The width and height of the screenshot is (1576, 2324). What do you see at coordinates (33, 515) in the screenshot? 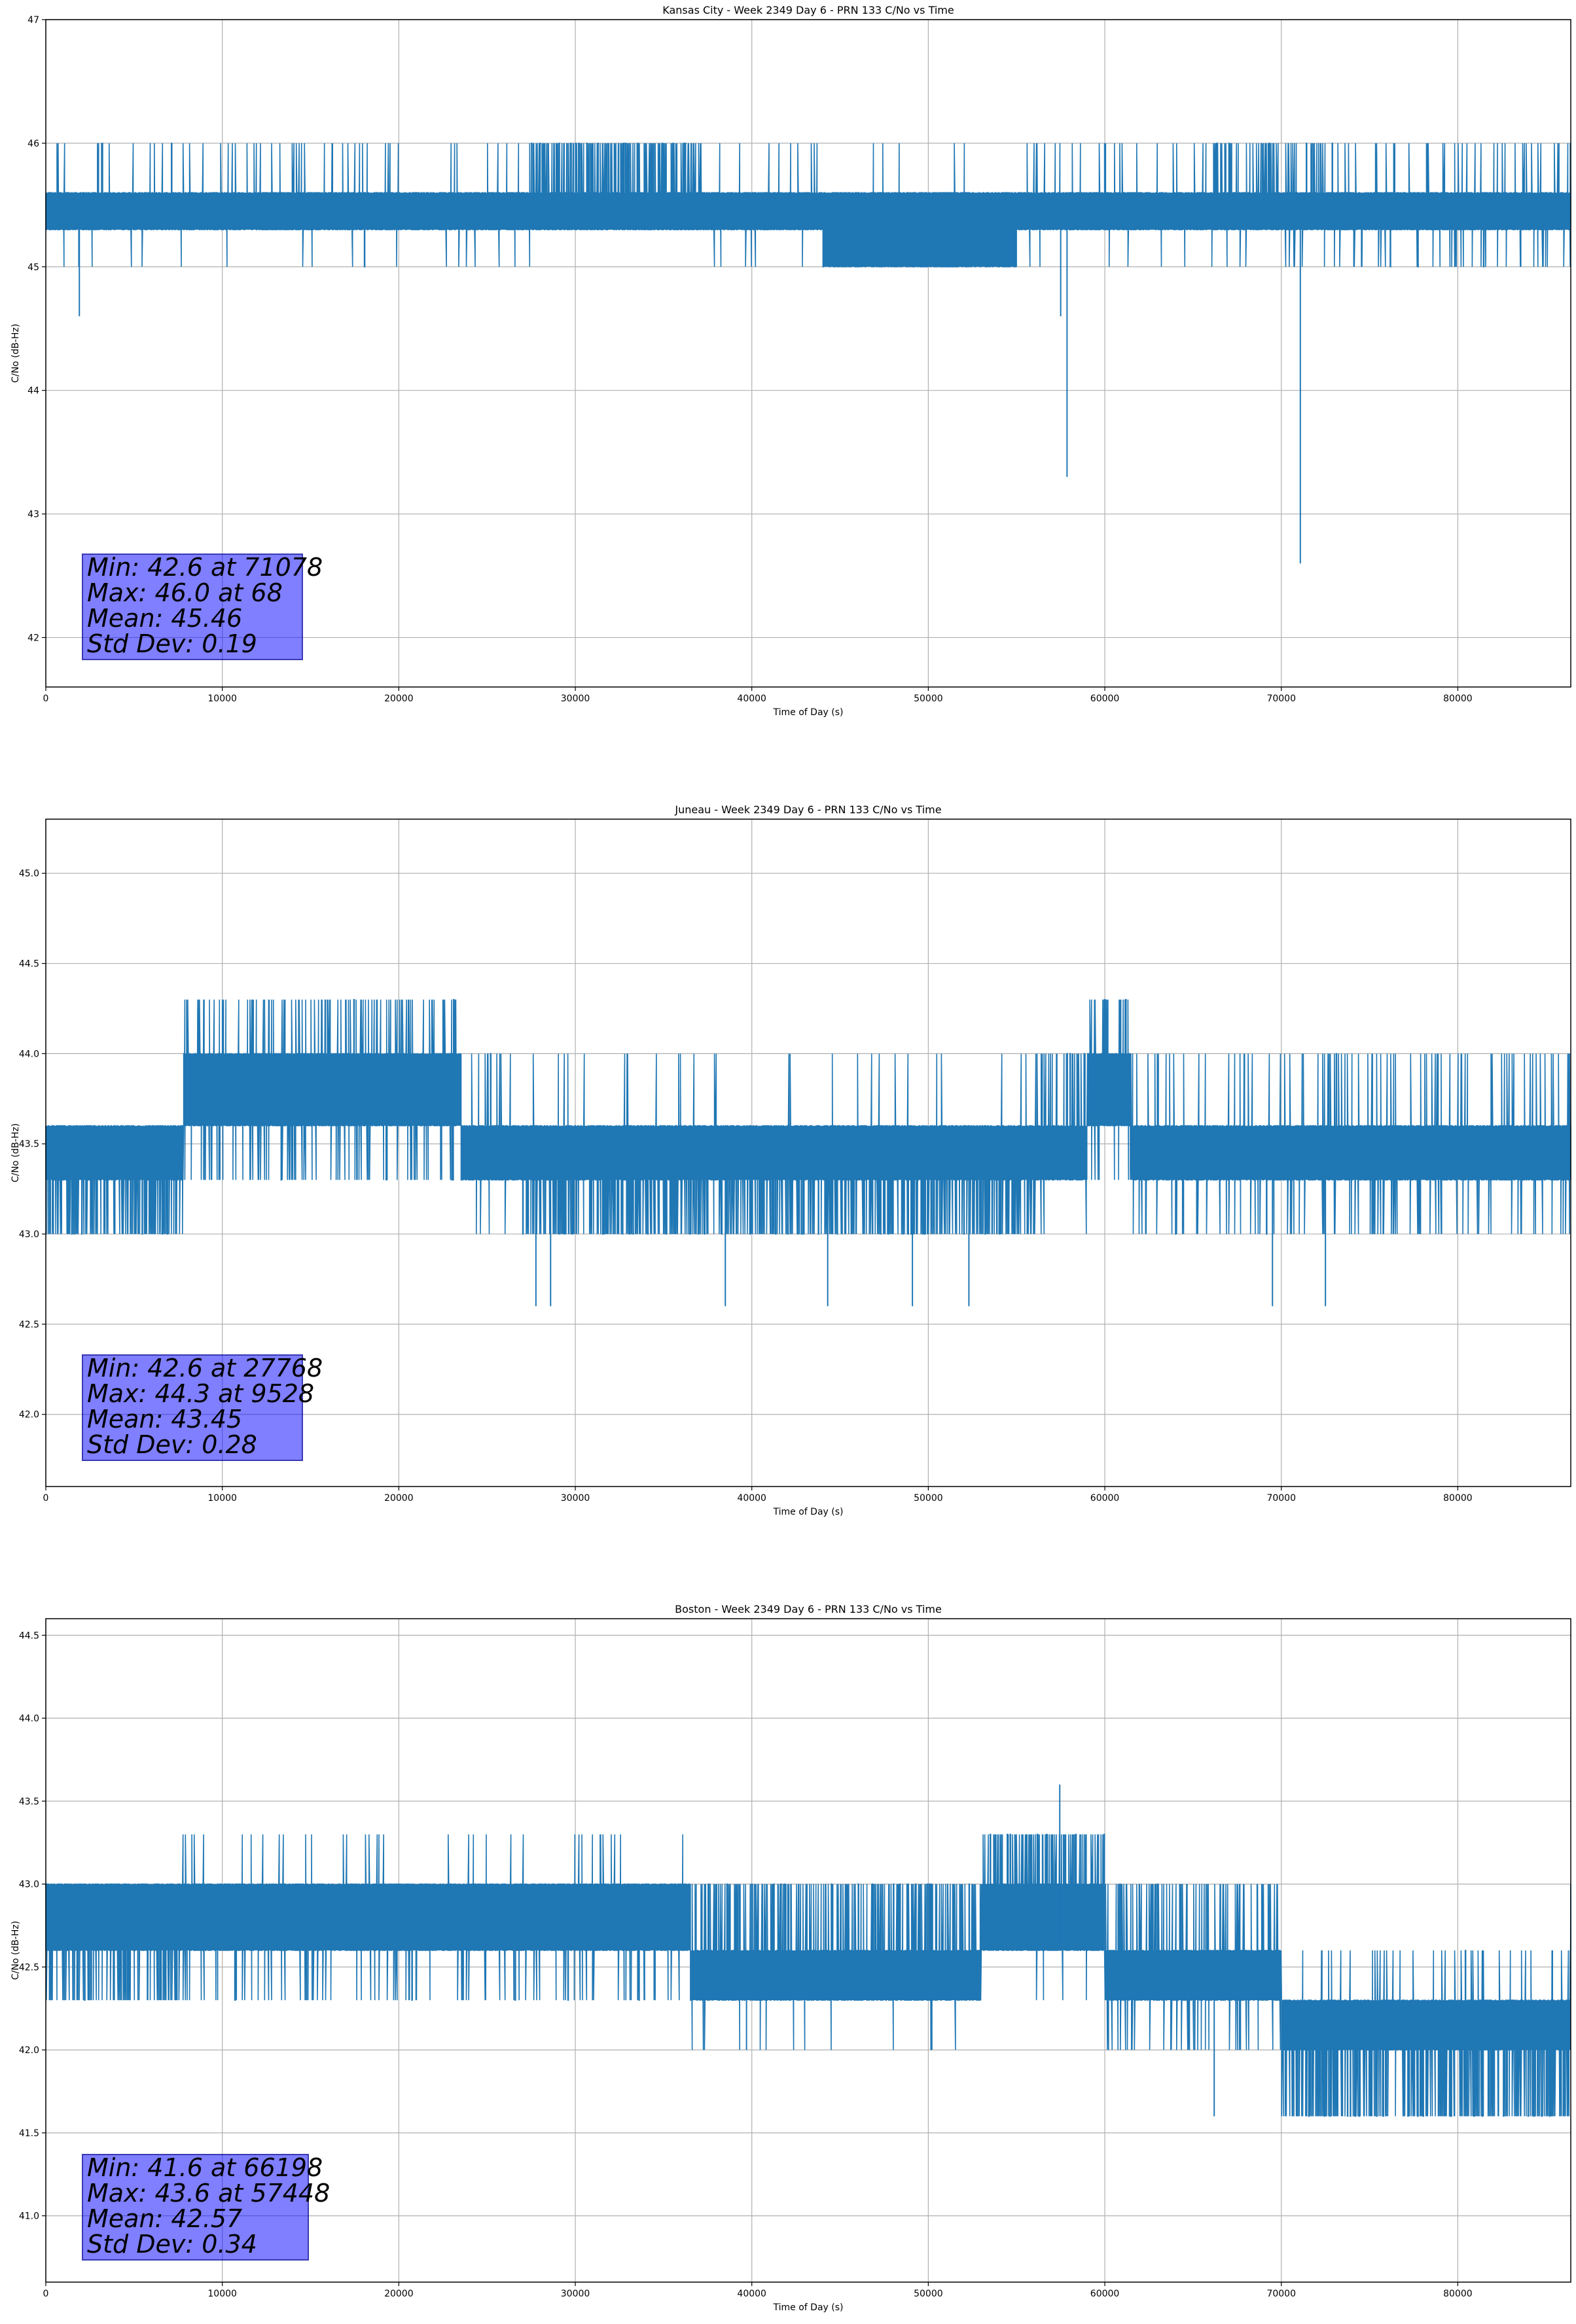
I see `y-tick-label: 43` at bounding box center [33, 515].